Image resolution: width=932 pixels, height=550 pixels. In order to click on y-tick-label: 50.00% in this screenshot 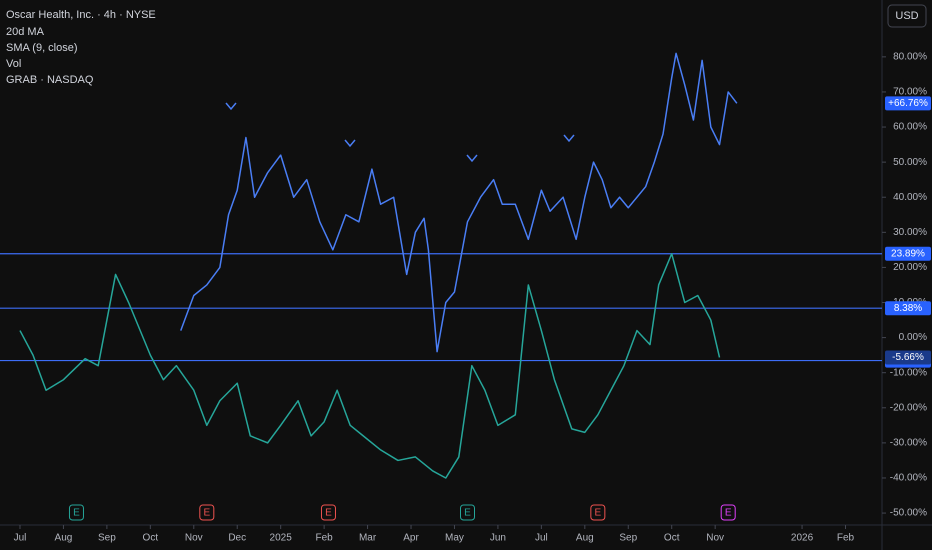, I will do `click(910, 162)`.